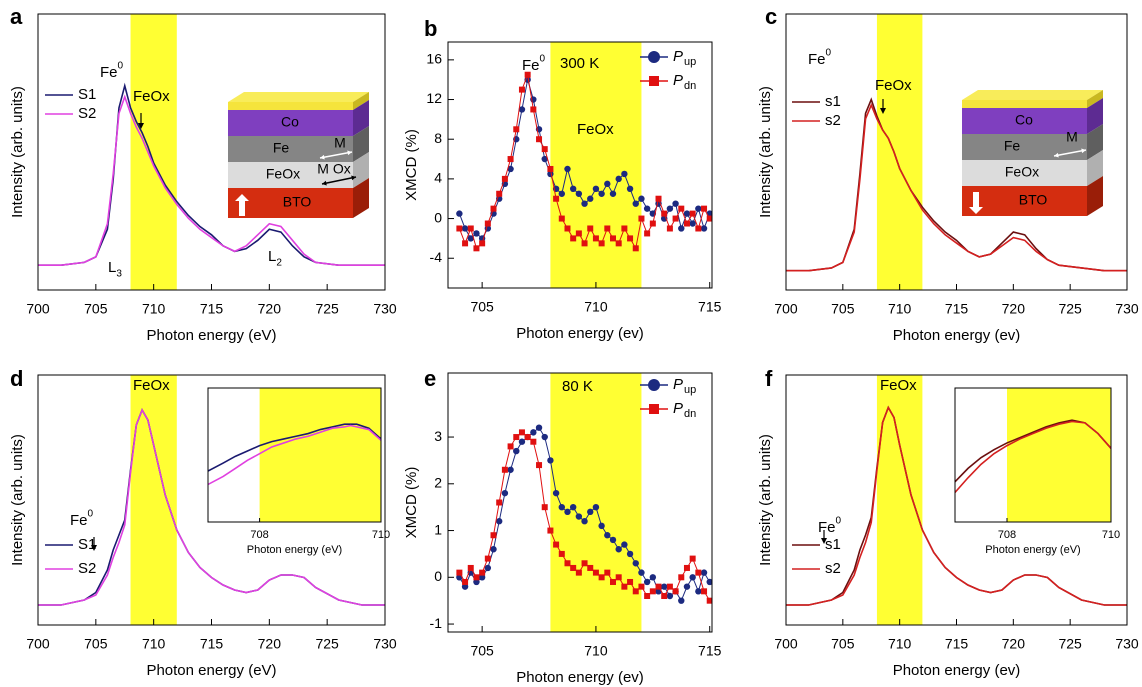  Describe the element at coordinates (434, 59) in the screenshot. I see `y-tick-label: 16` at that location.